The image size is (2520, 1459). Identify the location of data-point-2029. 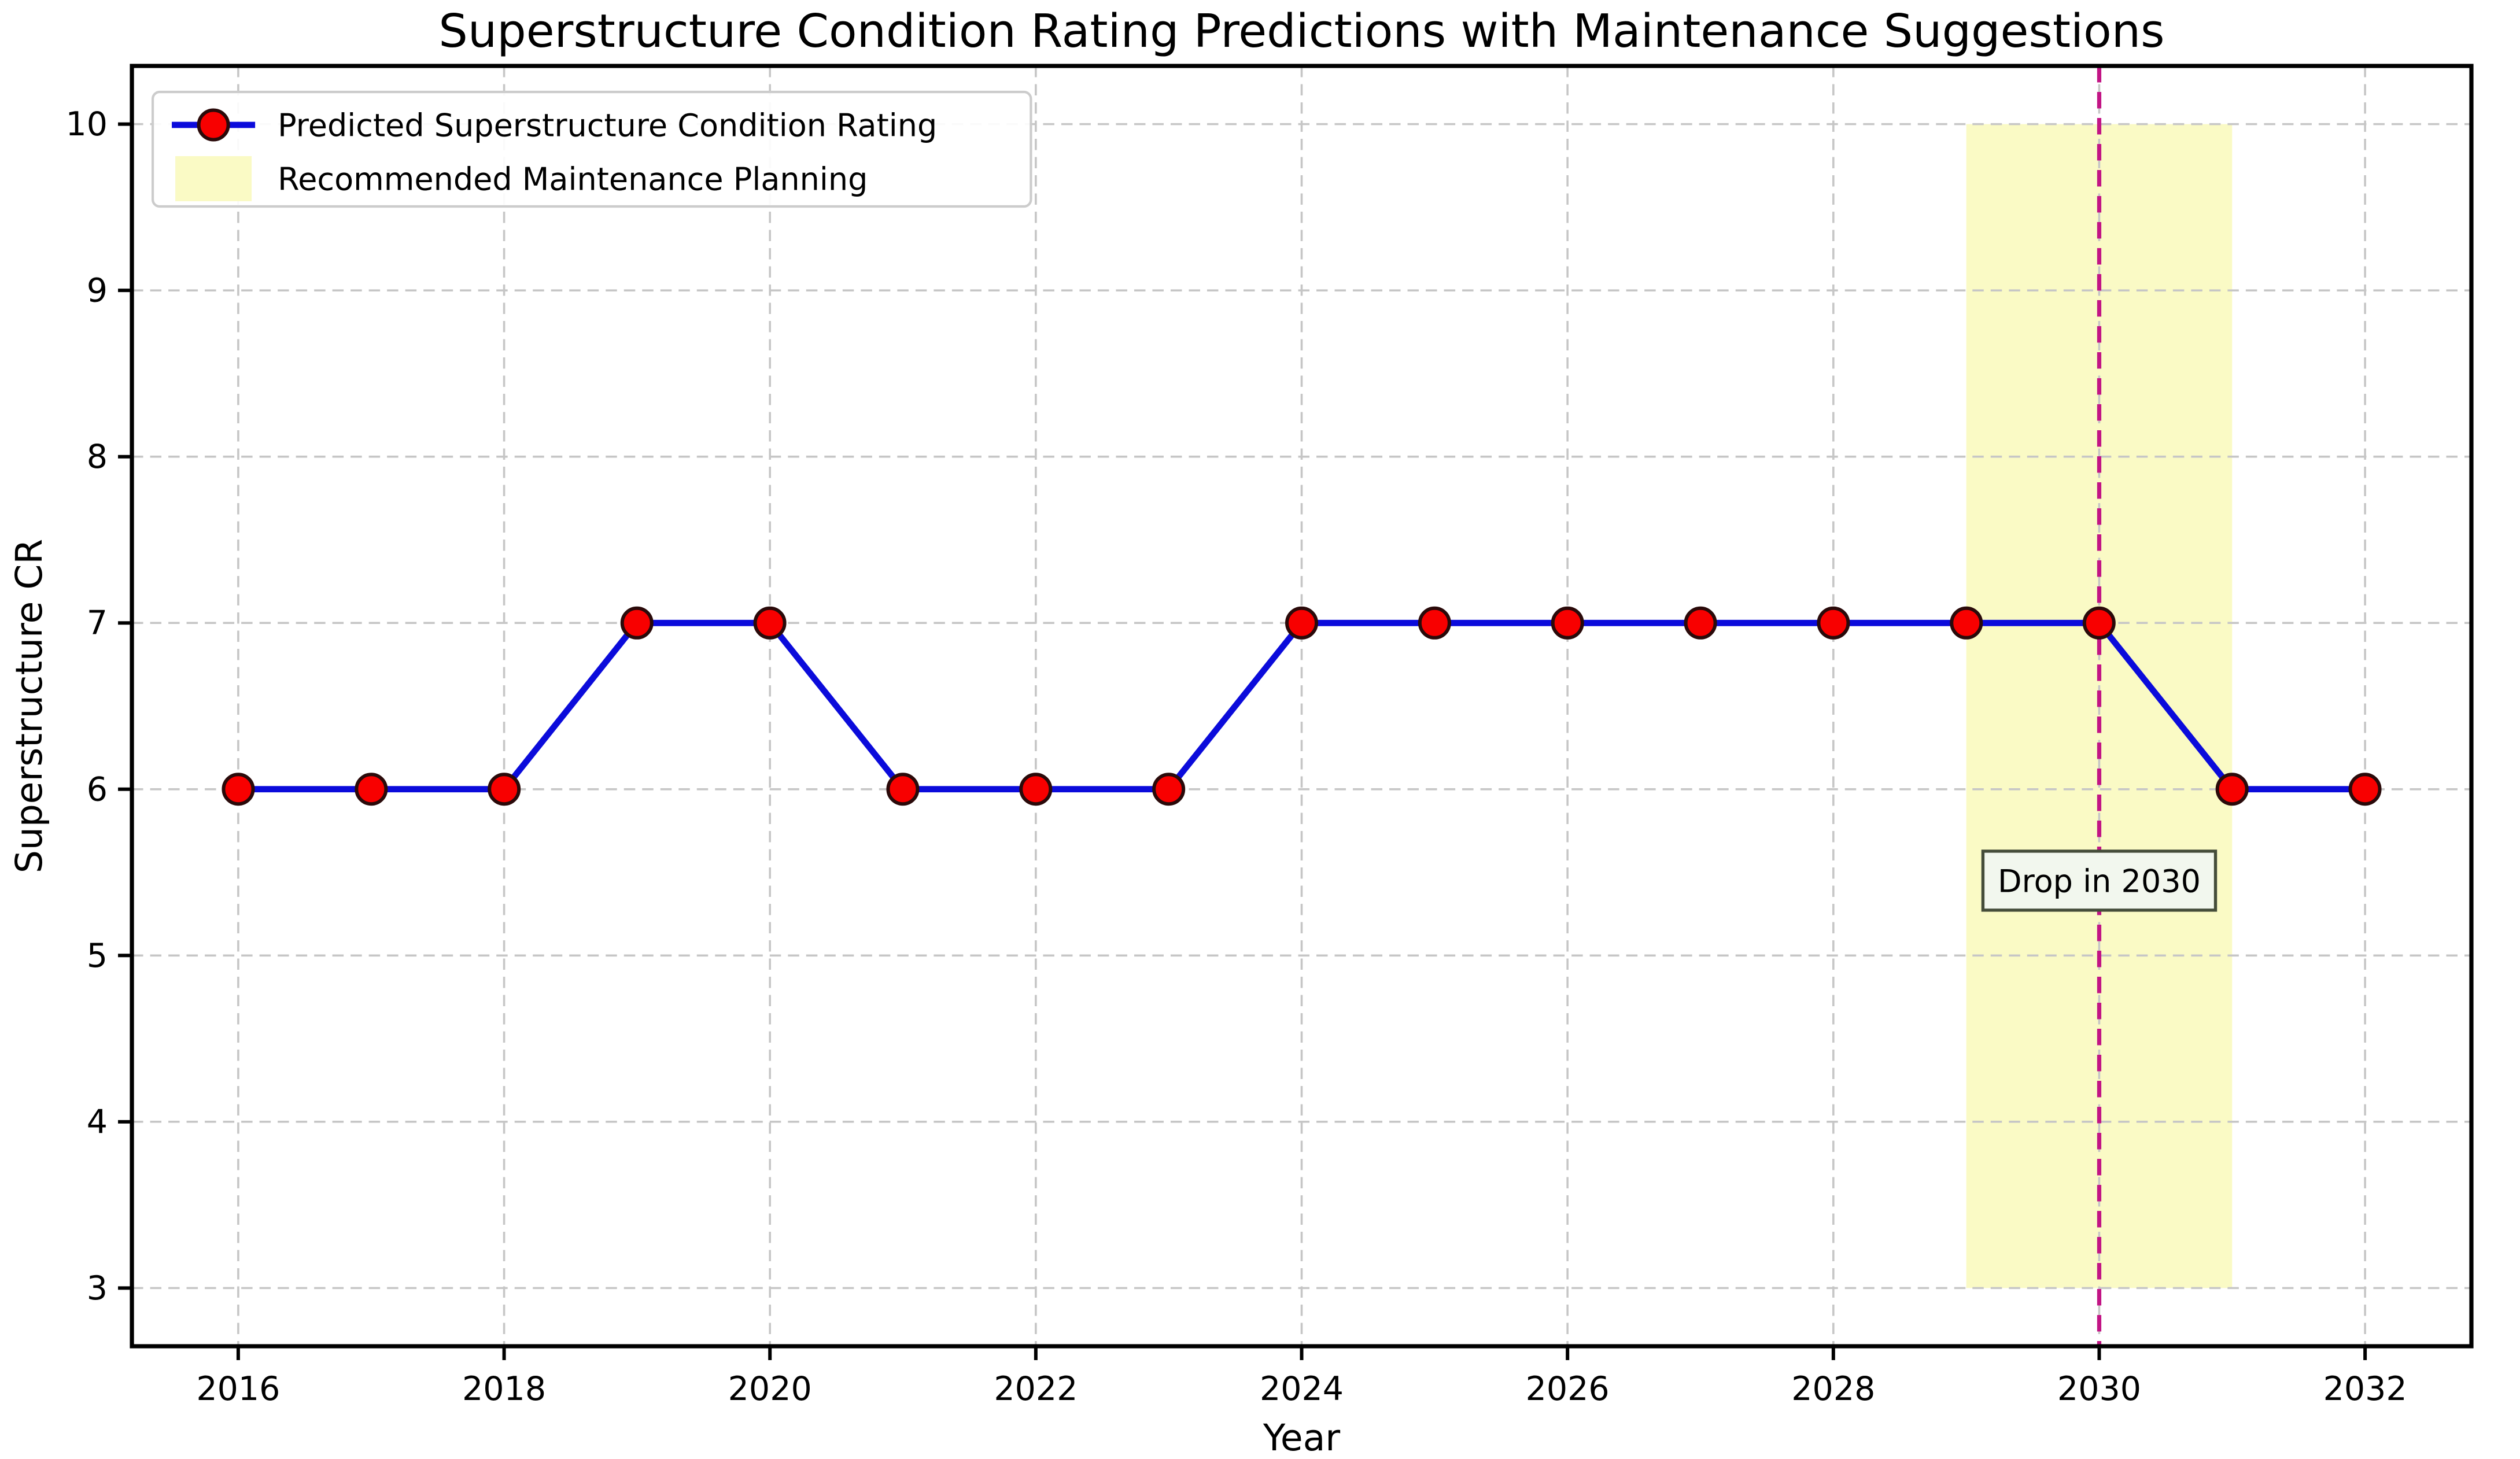
(1967, 623).